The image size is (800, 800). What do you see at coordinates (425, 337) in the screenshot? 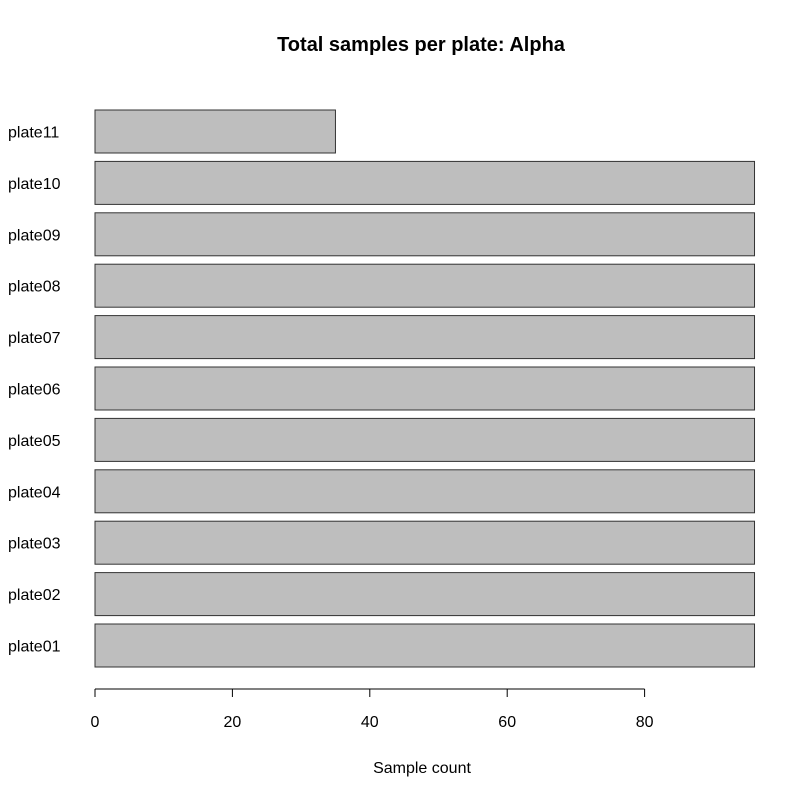
I see `bar-plate07` at bounding box center [425, 337].